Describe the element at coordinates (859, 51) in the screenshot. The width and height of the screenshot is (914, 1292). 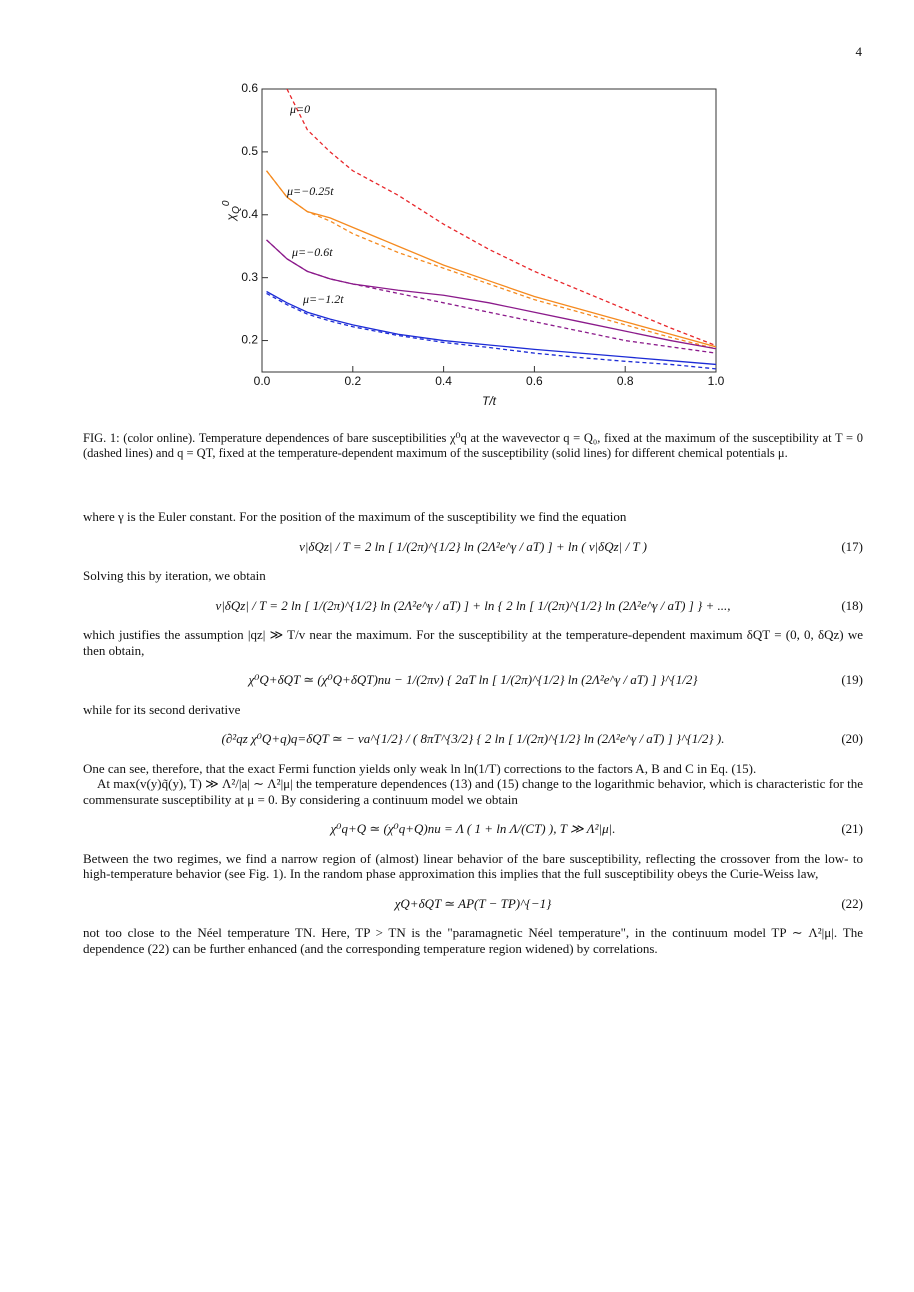
I see `page-number: 4` at that location.